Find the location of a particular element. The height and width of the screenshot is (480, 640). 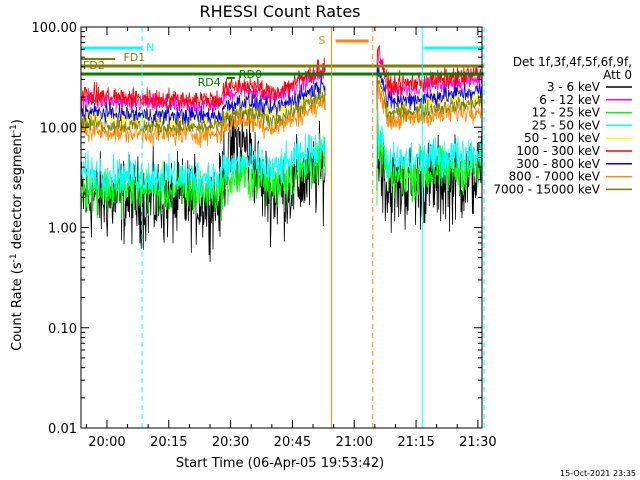

y-tick-label: 0.01 is located at coordinates (62, 429).